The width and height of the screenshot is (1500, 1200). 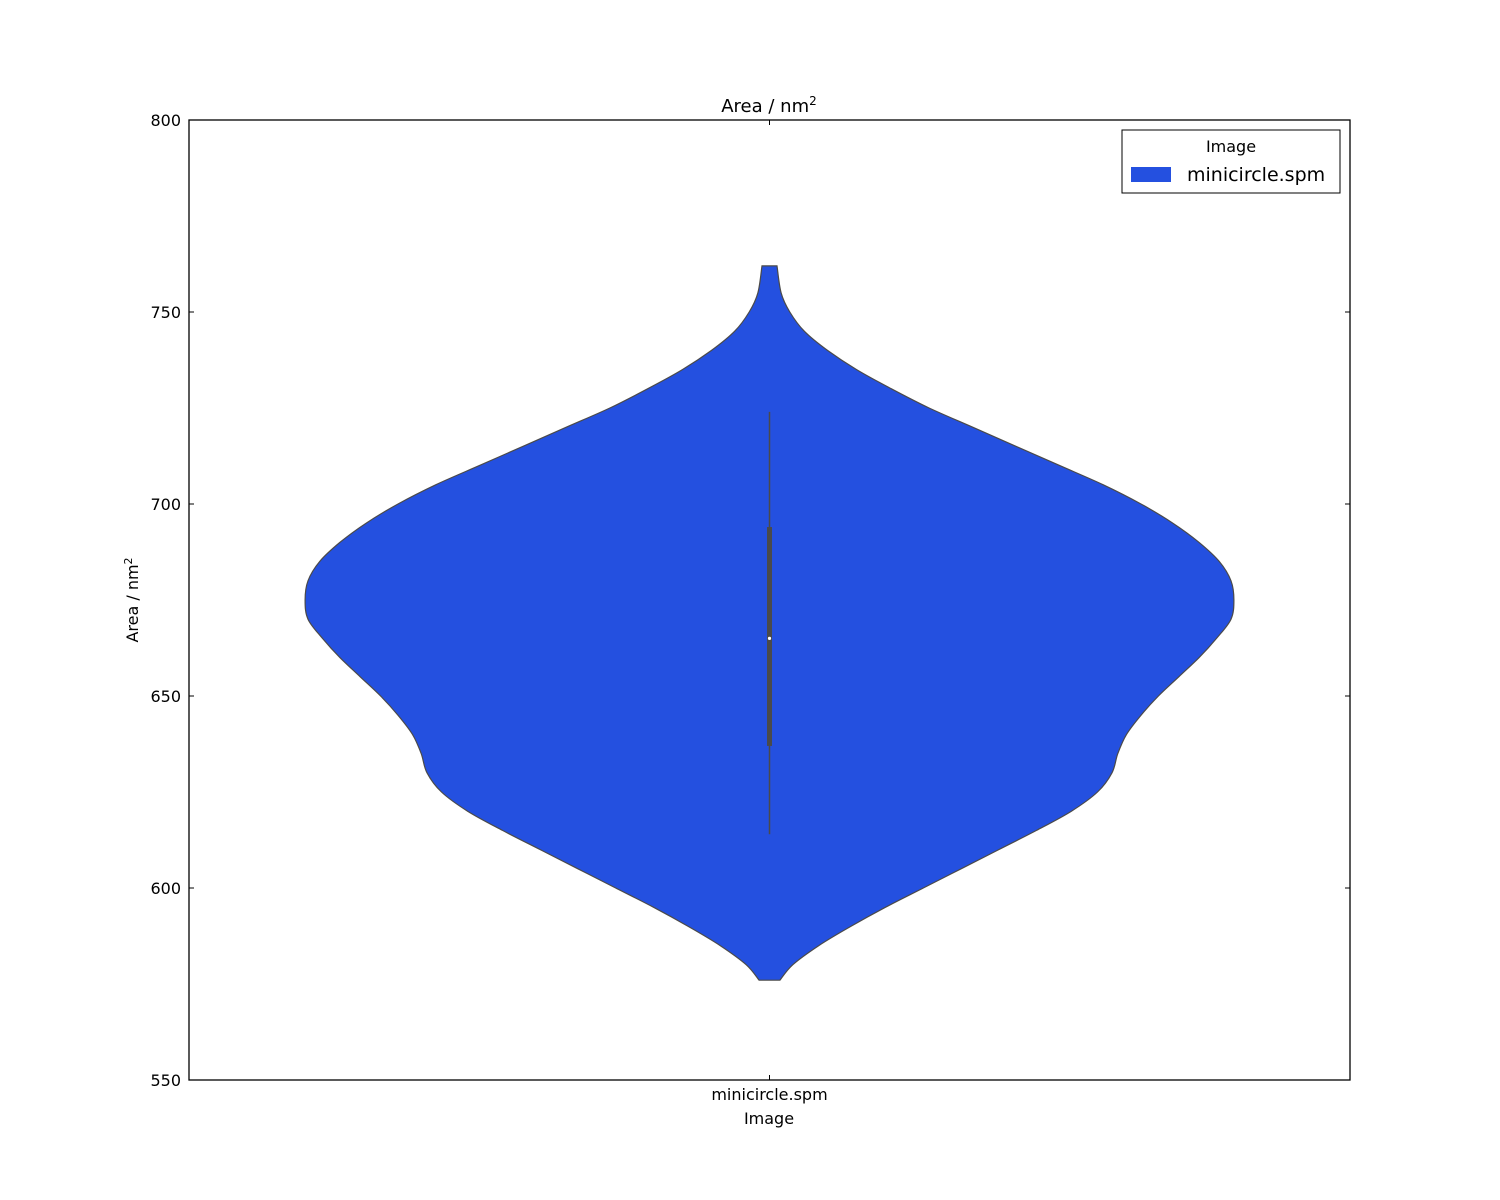 I want to click on x-axis: minicircle.spm, so click(x=769, y=612).